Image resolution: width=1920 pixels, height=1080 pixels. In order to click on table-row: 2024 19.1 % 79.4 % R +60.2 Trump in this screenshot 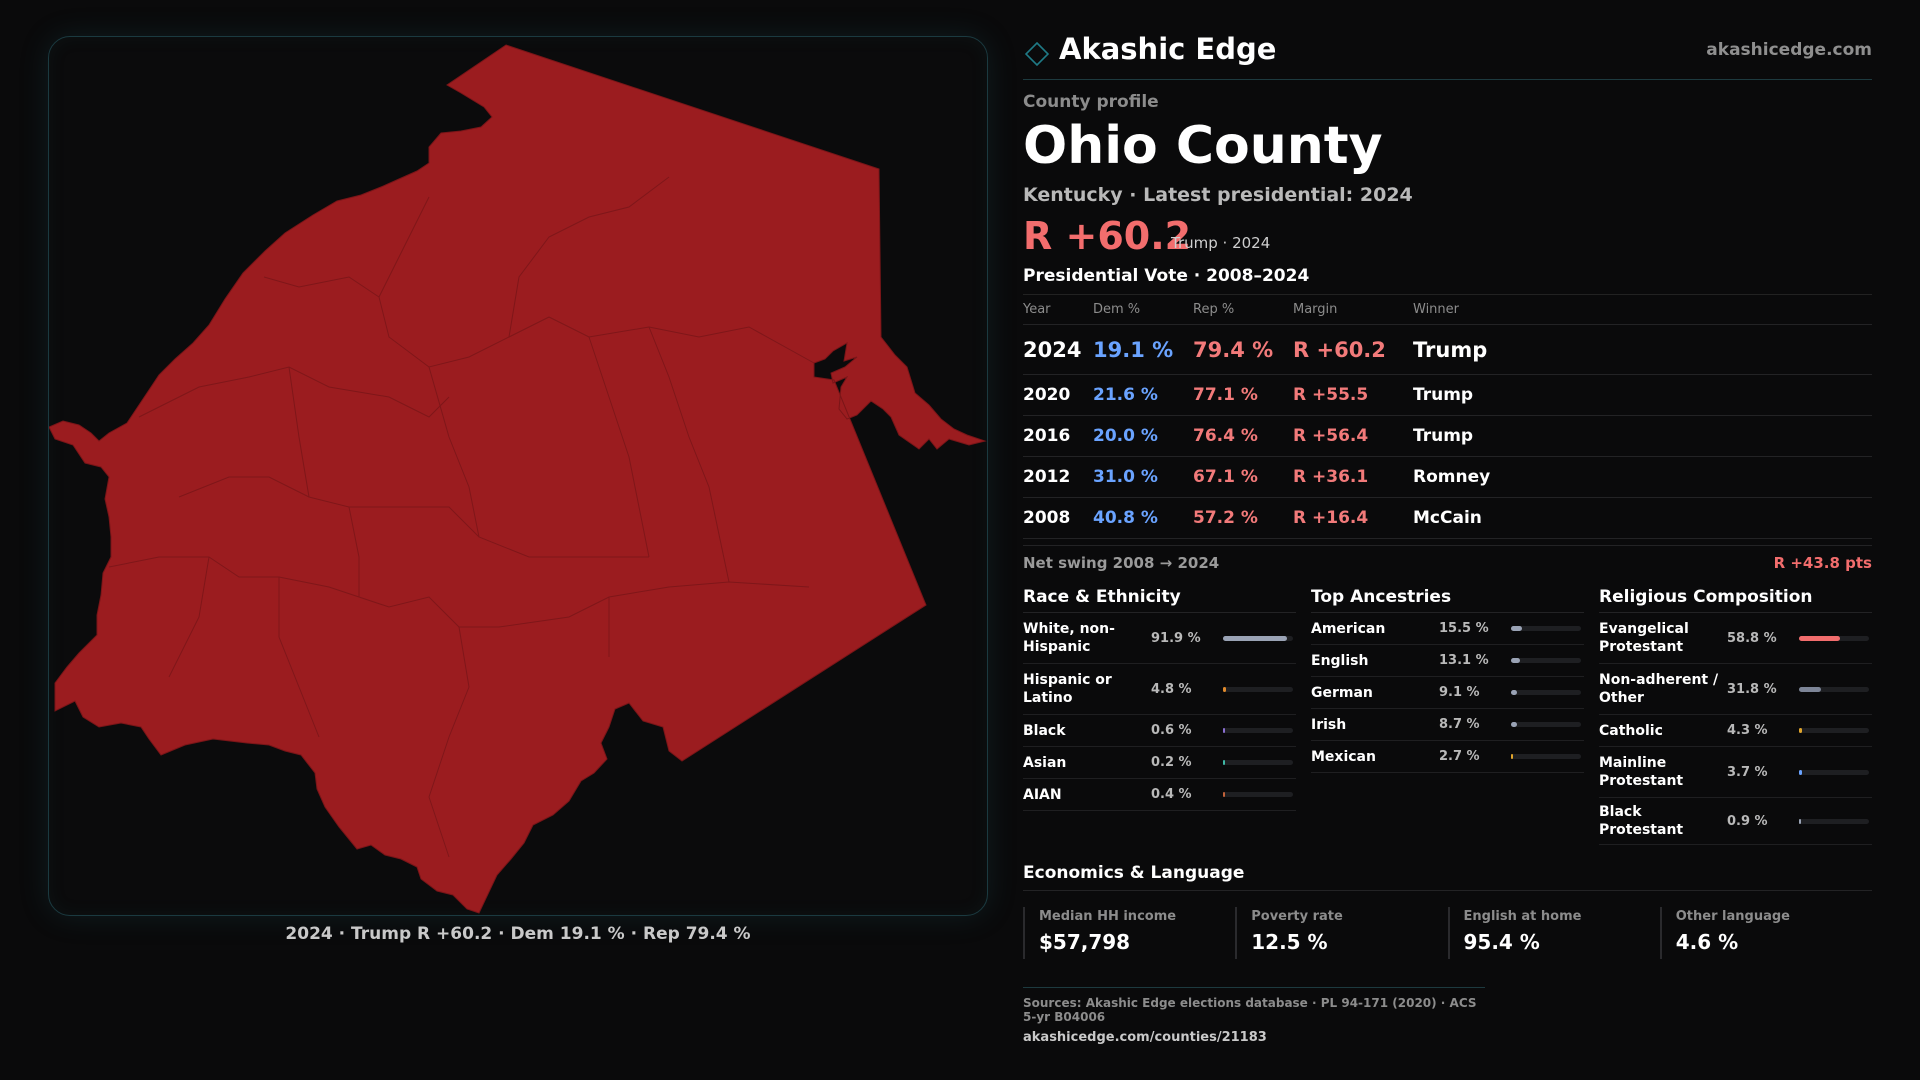, I will do `click(1447, 350)`.